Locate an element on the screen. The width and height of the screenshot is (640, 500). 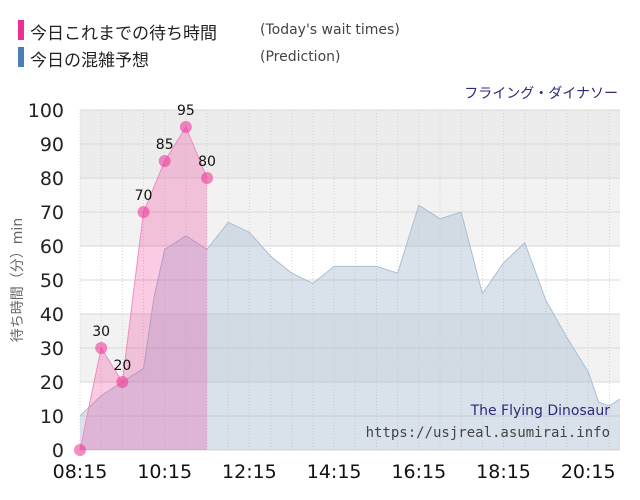
y-tick-label: 90 is located at coordinates (52, 145).